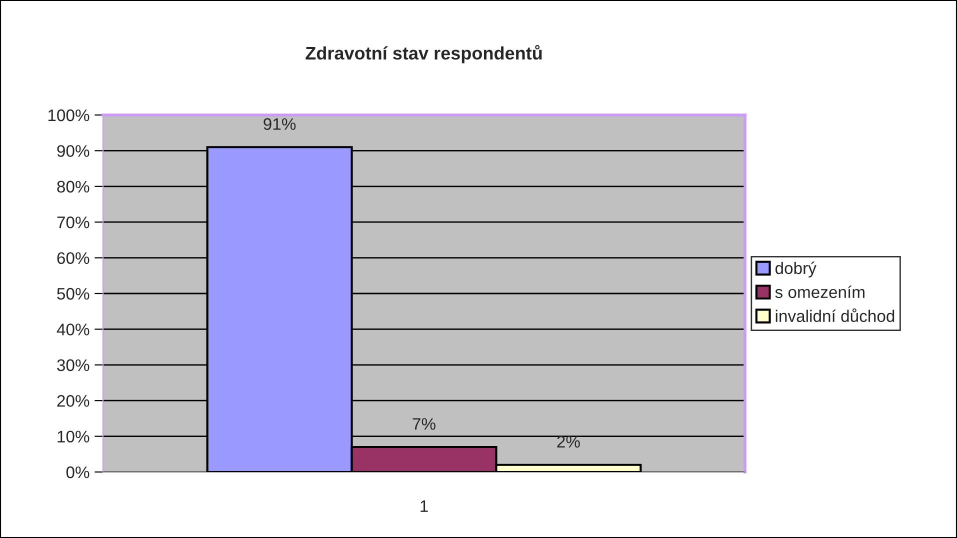 The width and height of the screenshot is (957, 538). What do you see at coordinates (819, 292) in the screenshot?
I see `legend-label: s omezením` at bounding box center [819, 292].